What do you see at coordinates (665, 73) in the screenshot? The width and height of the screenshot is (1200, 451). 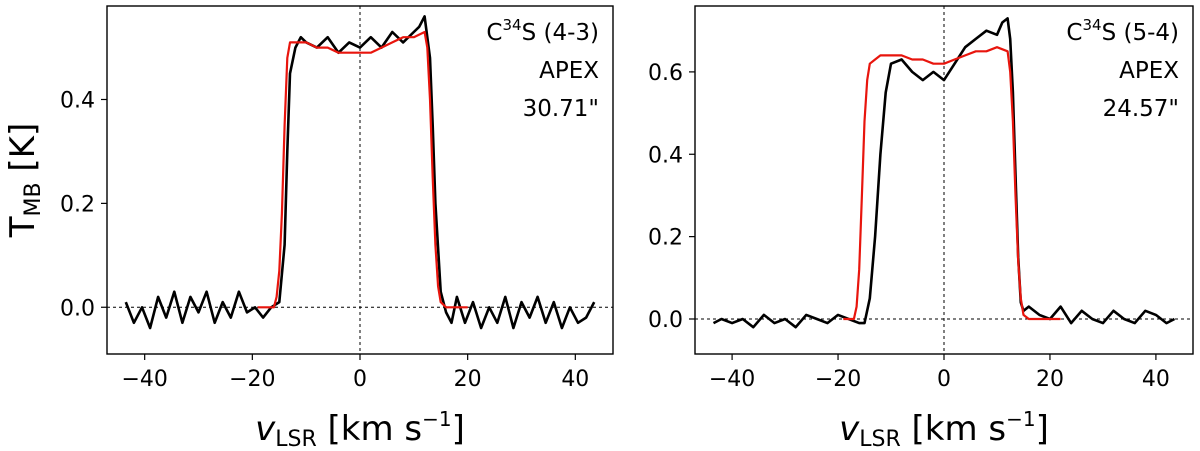 I see `y-tick-label: 0.6` at bounding box center [665, 73].